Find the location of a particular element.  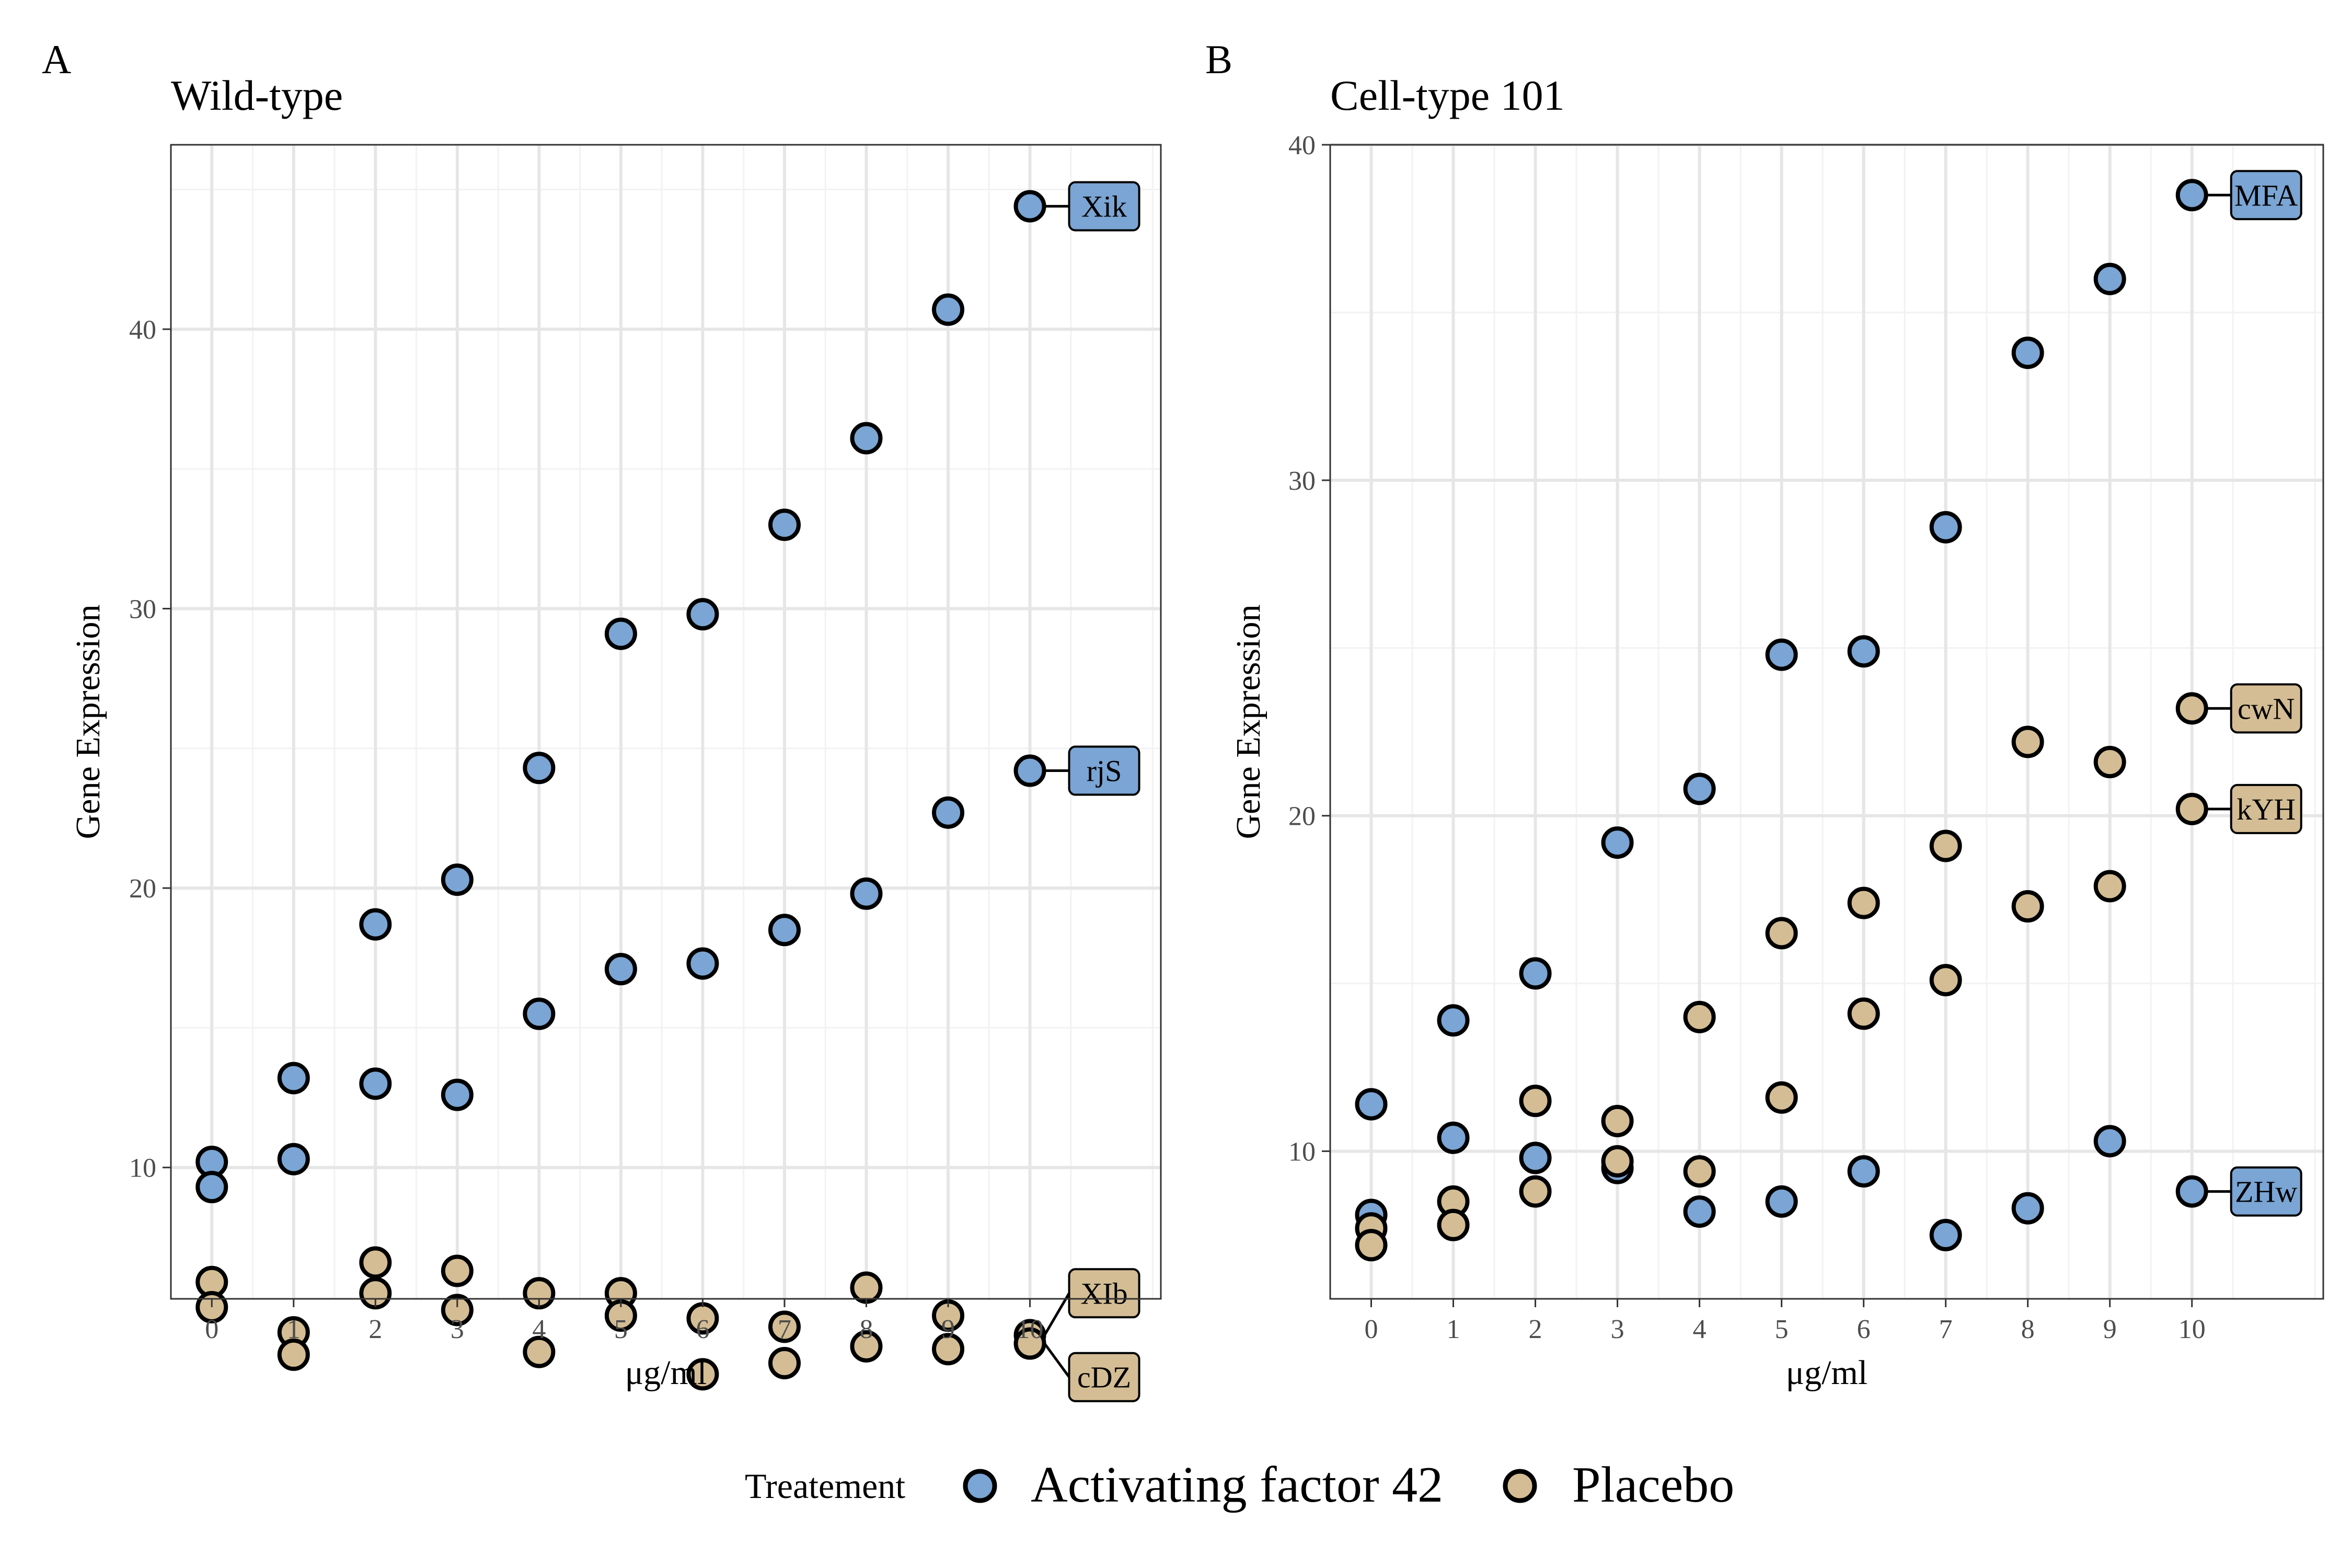

point-label-text: MFA is located at coordinates (2266, 195).